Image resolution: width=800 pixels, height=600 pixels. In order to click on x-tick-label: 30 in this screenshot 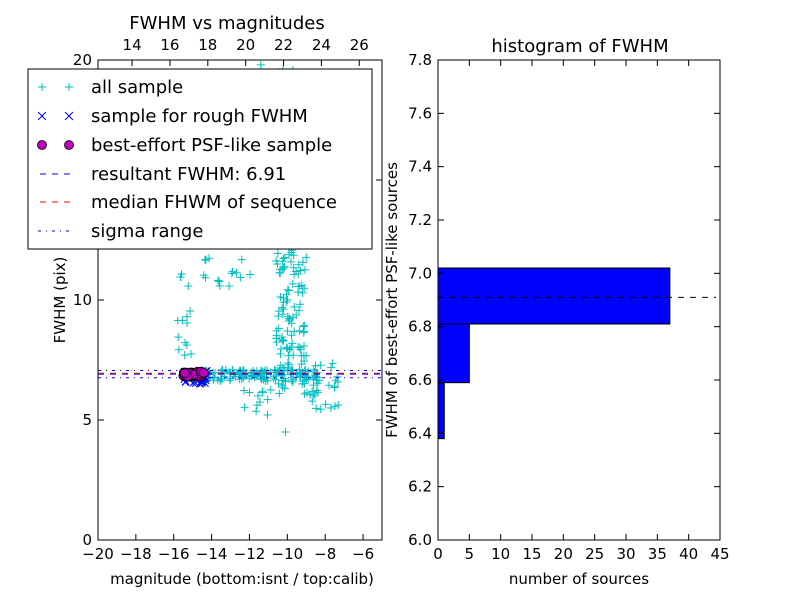, I will do `click(625, 554)`.